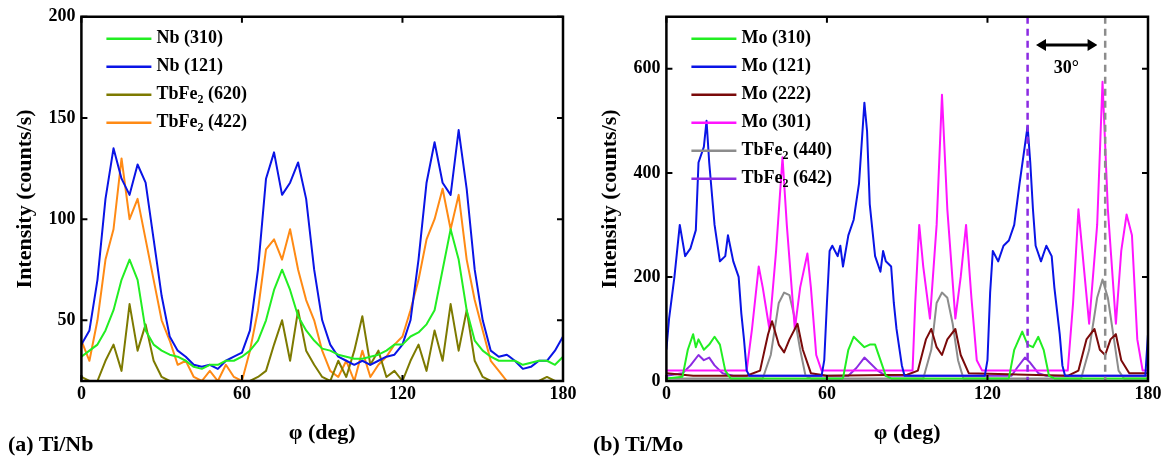 The width and height of the screenshot is (1170, 473). Describe the element at coordinates (656, 379) in the screenshot. I see `y-tick-label: 0` at that location.